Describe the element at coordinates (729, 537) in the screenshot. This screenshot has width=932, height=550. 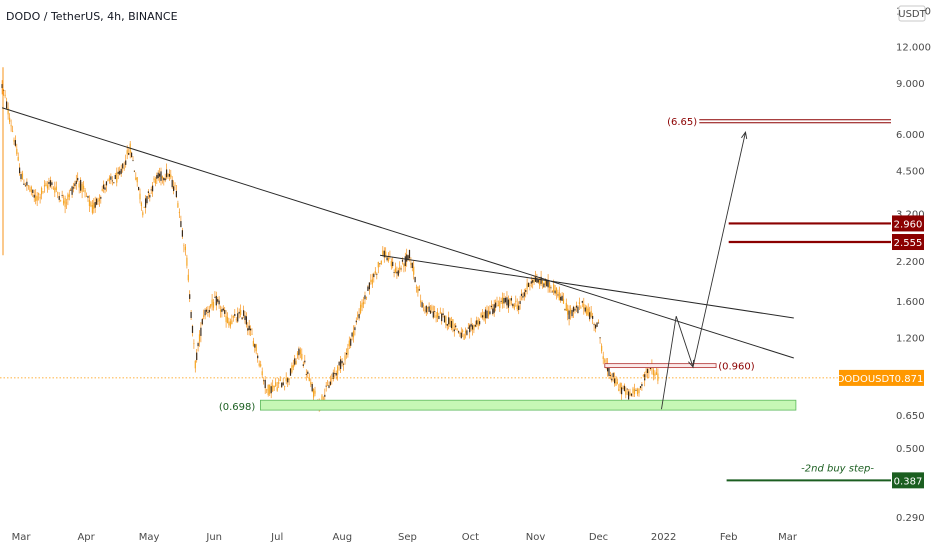
I see `x-tick-label: Feb` at that location.